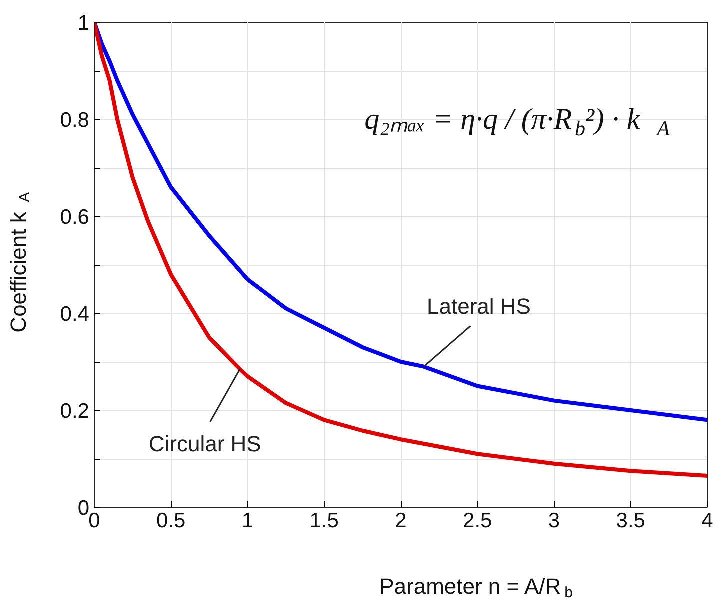 Image resolution: width=720 pixels, height=606 pixels. Describe the element at coordinates (171, 521) in the screenshot. I see `x-tick-label: 0.5` at that location.